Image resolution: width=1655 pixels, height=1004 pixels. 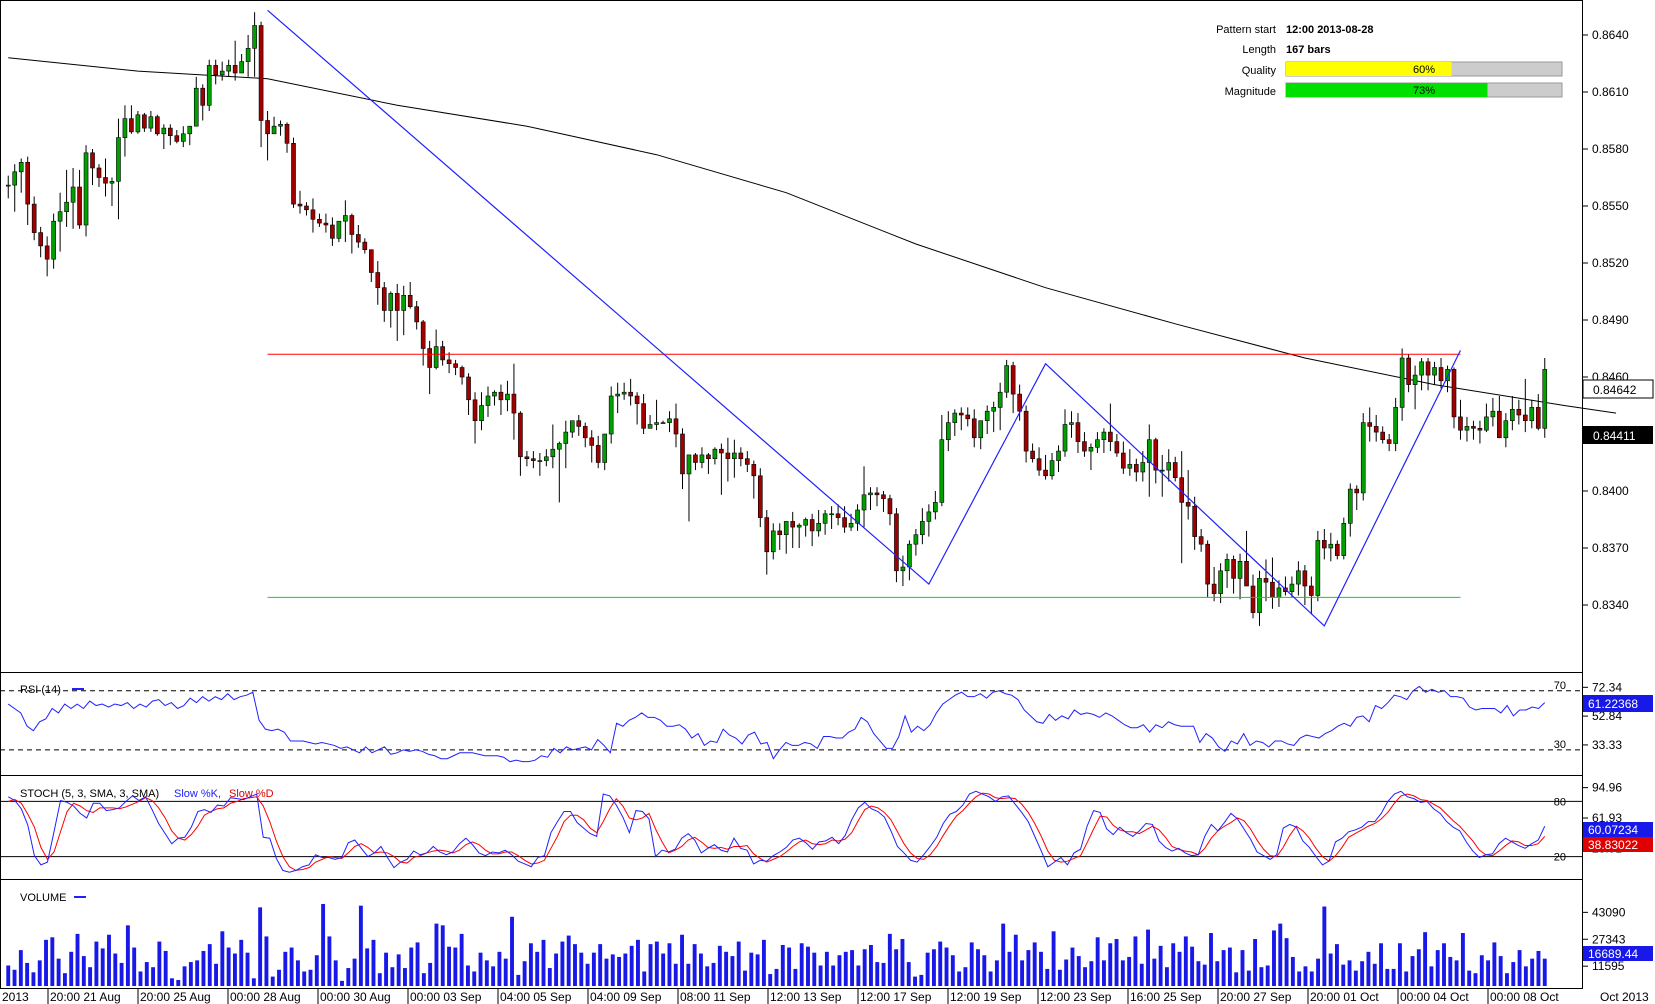 What do you see at coordinates (1615, 390) in the screenshot?
I see `current-price-label: 0.84642` at bounding box center [1615, 390].